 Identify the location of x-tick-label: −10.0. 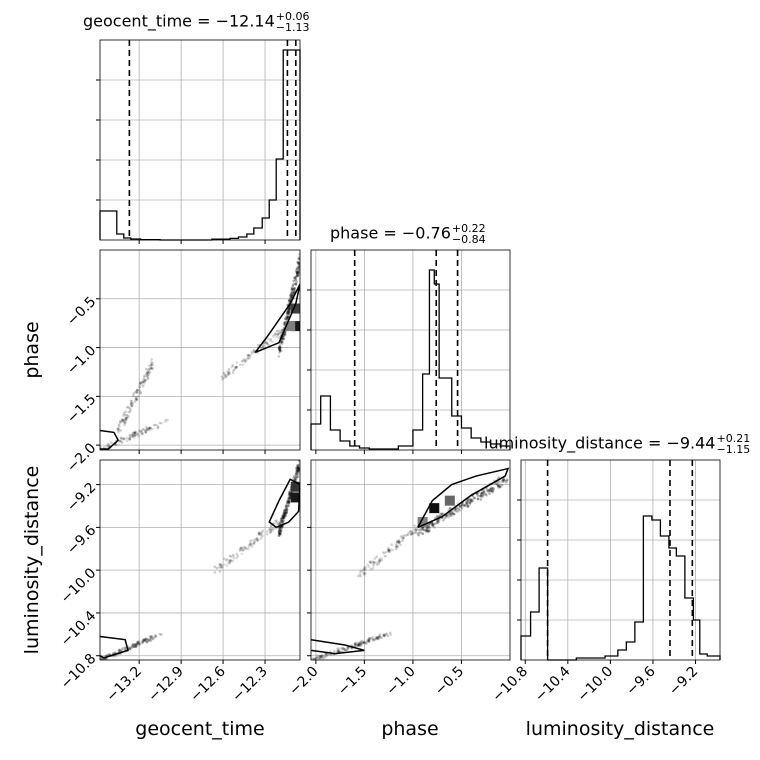
(596, 685).